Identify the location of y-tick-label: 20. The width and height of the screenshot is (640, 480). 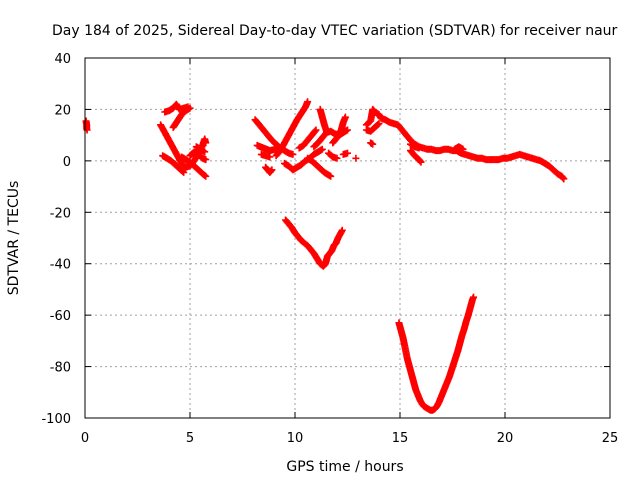
(62, 110).